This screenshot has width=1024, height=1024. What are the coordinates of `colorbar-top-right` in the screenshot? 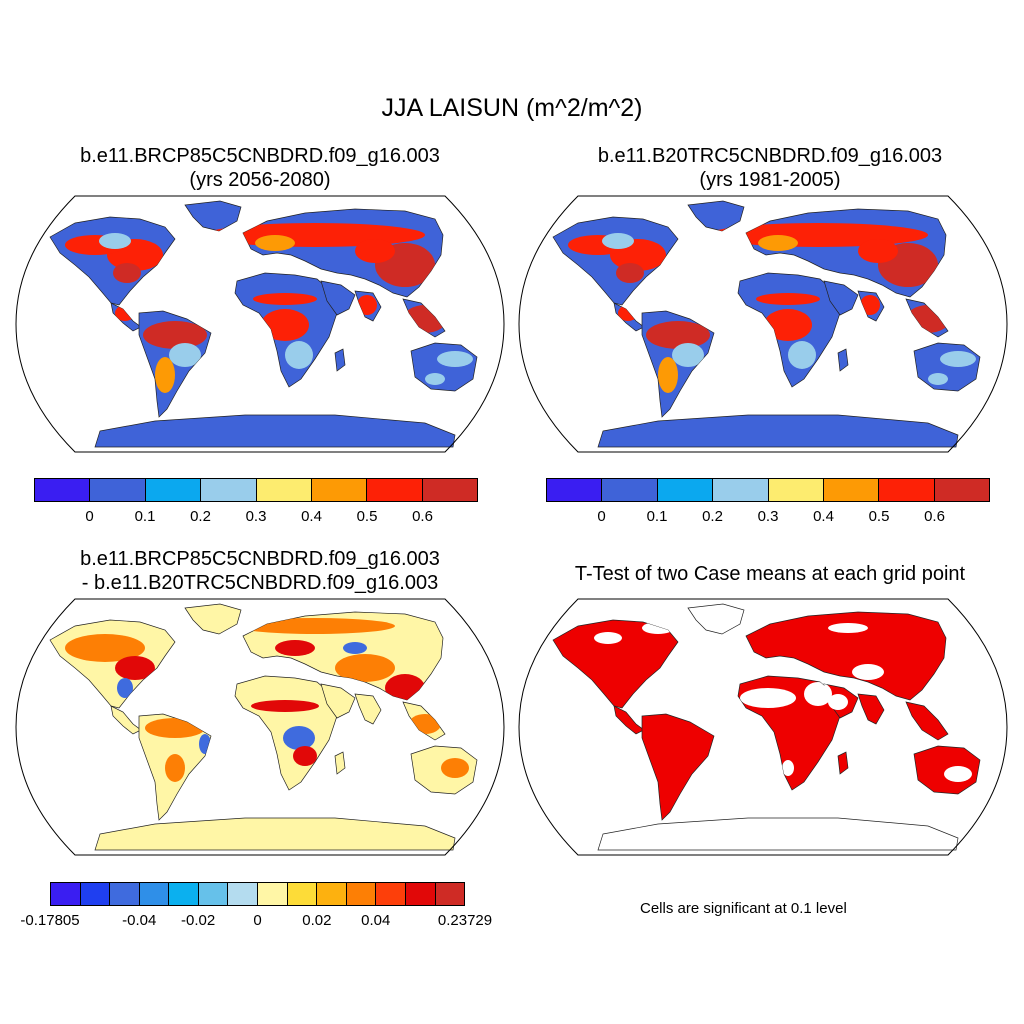 It's located at (768, 490).